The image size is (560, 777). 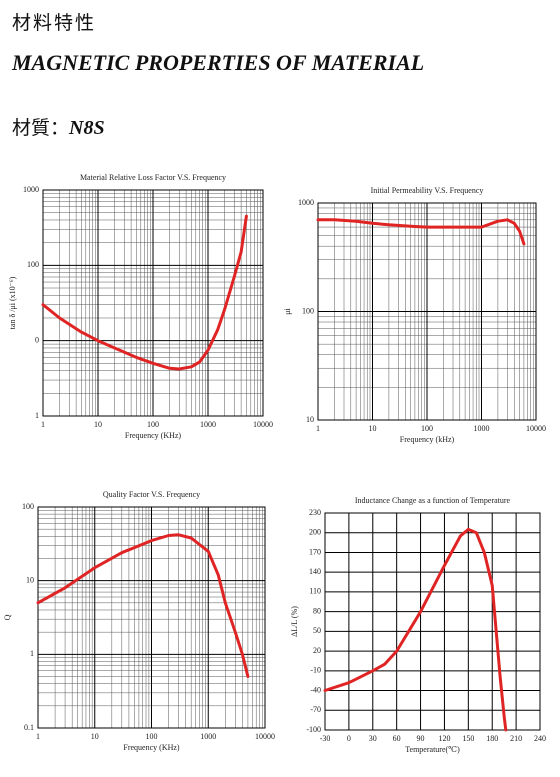 What do you see at coordinates (54, 23) in the screenshot?
I see `title-cn: 材料特性` at bounding box center [54, 23].